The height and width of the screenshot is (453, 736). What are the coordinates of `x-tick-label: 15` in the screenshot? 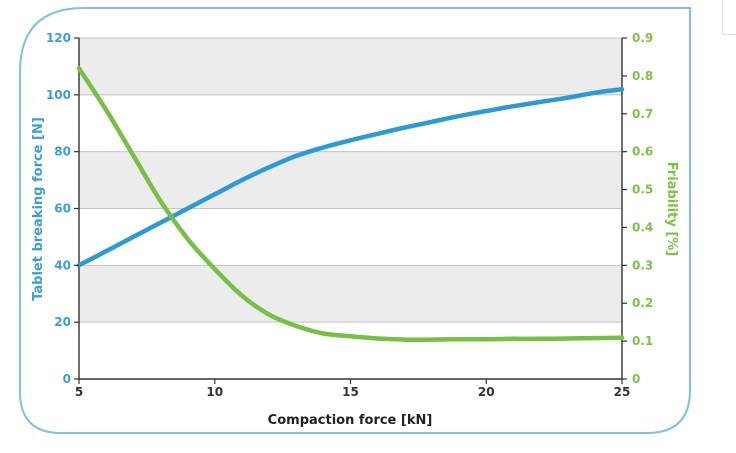 It's located at (350, 392).